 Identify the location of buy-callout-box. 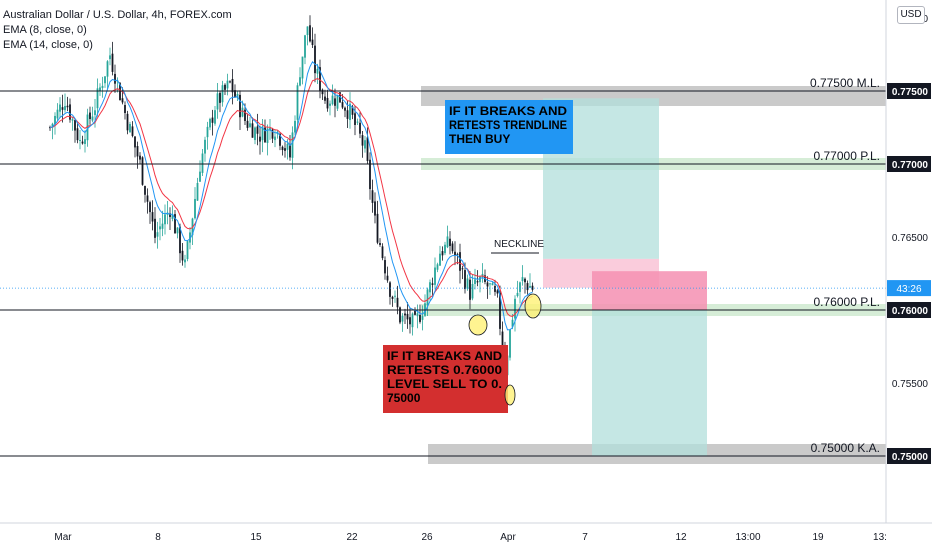
(509, 127).